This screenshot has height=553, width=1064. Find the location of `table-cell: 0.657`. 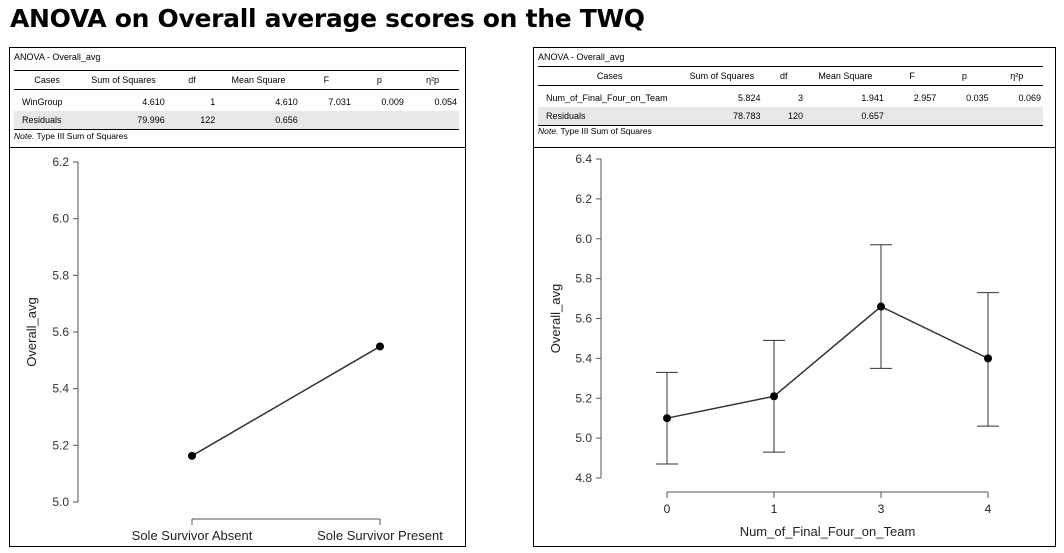

table-cell: 0.657 is located at coordinates (845, 116).